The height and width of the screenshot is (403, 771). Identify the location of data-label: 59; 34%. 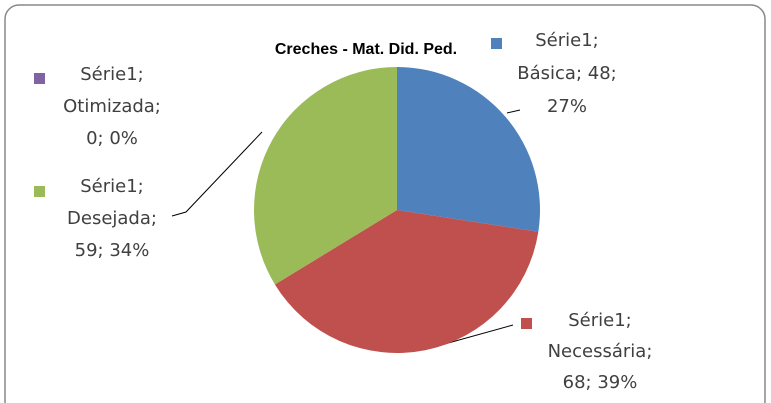
(112, 250).